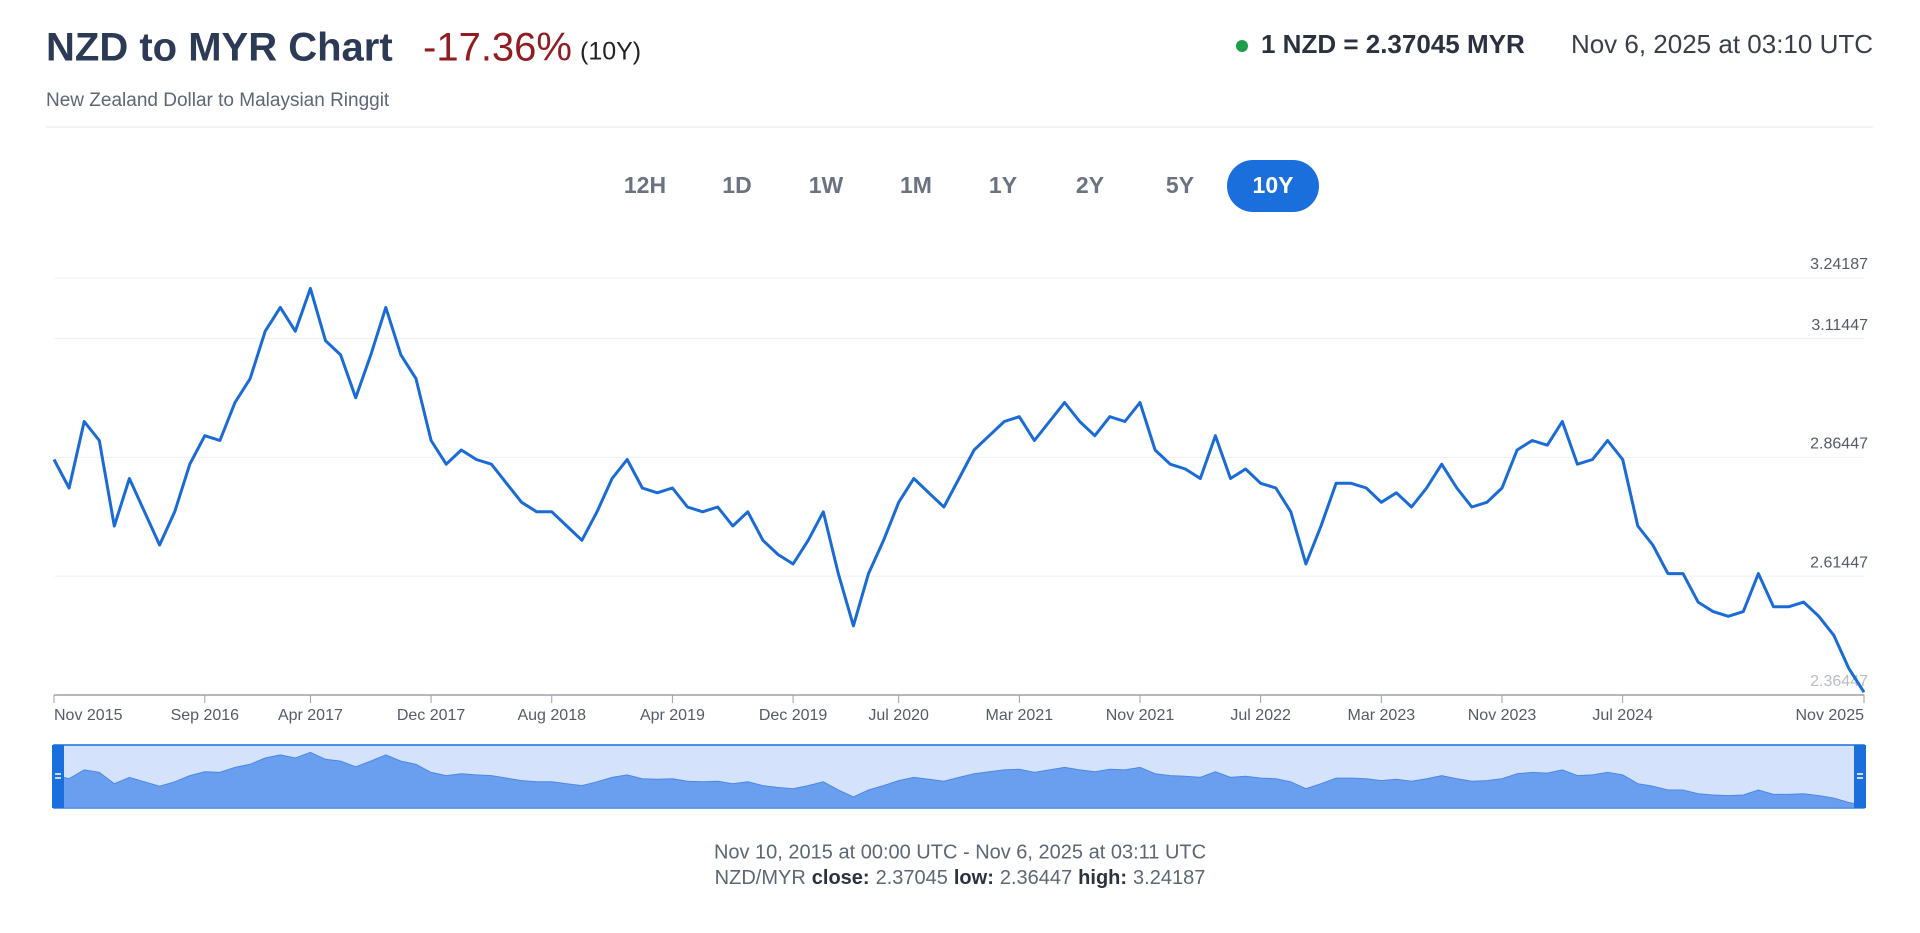 This screenshot has width=1920, height=933. I want to click on range-button: 1W, so click(826, 185).